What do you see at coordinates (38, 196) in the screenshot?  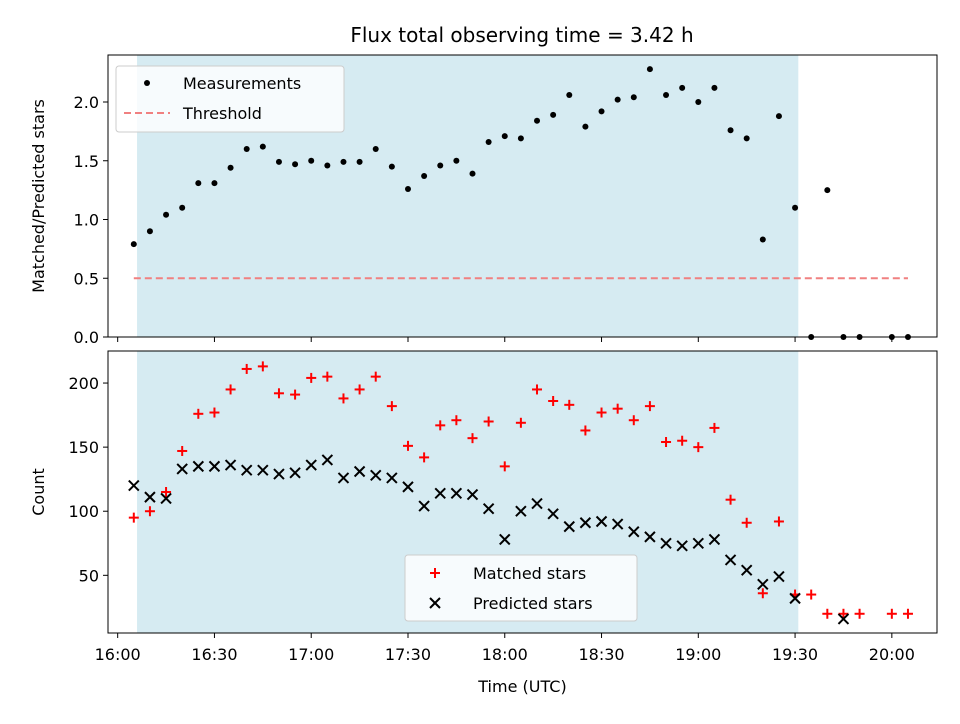 I see `top-y-axis-label: Matched/Predicted stars` at bounding box center [38, 196].